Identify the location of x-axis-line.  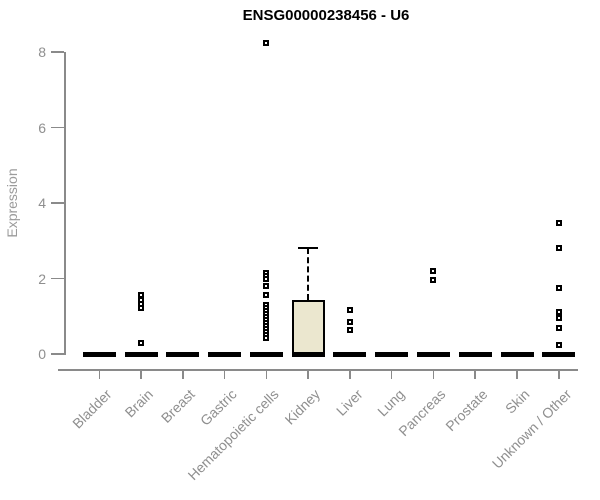
(318, 370).